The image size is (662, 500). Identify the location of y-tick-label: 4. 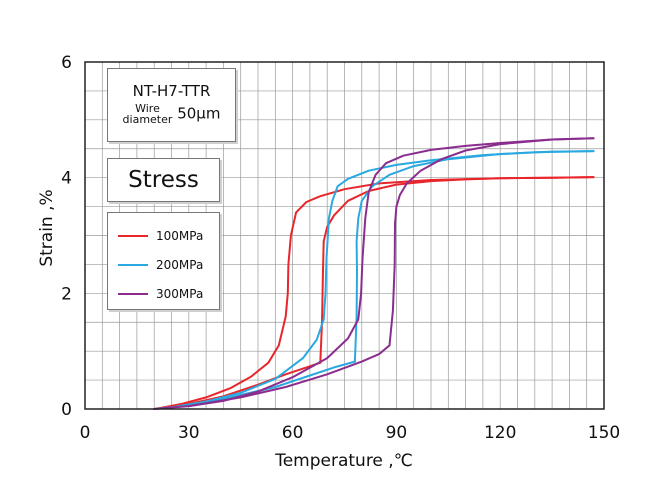
(66, 179).